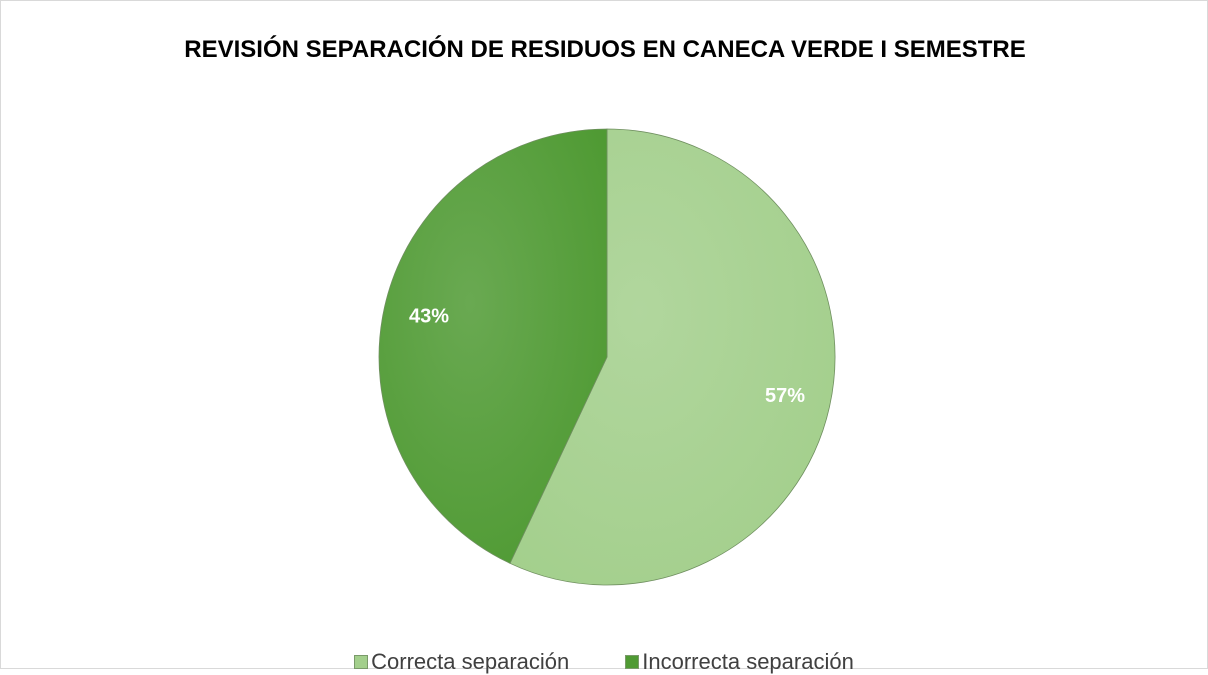 This screenshot has height=675, width=1208. I want to click on legend: Correcta separación Incorrecta separación, so click(604, 662).